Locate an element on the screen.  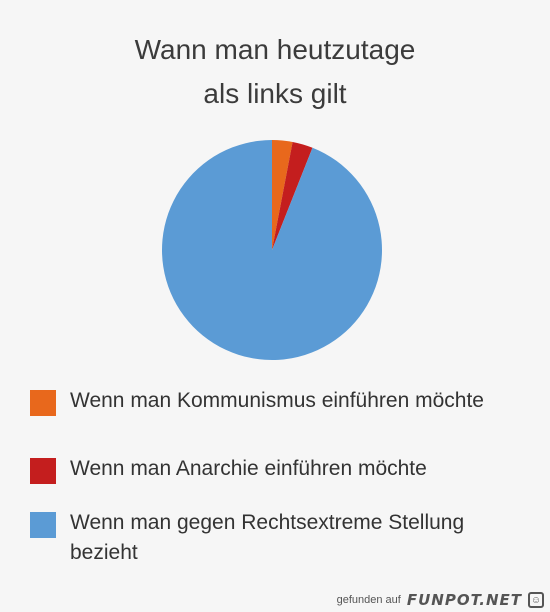
pie-slice-anarchie is located at coordinates (292, 195).